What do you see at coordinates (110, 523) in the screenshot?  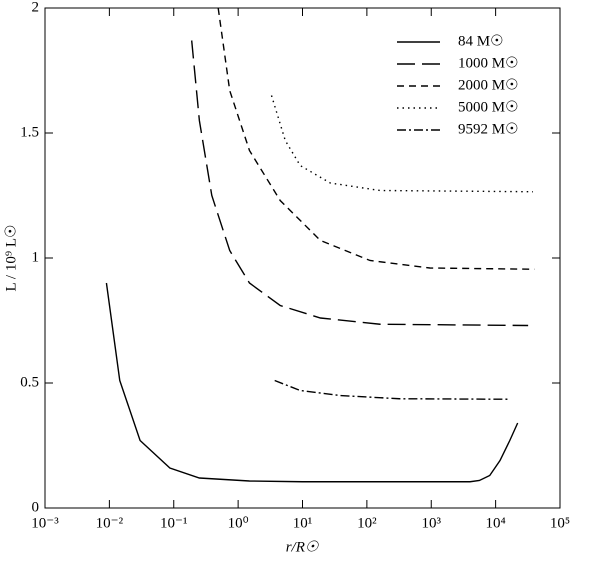 I see `x-tick-label: 10⁻²` at bounding box center [110, 523].